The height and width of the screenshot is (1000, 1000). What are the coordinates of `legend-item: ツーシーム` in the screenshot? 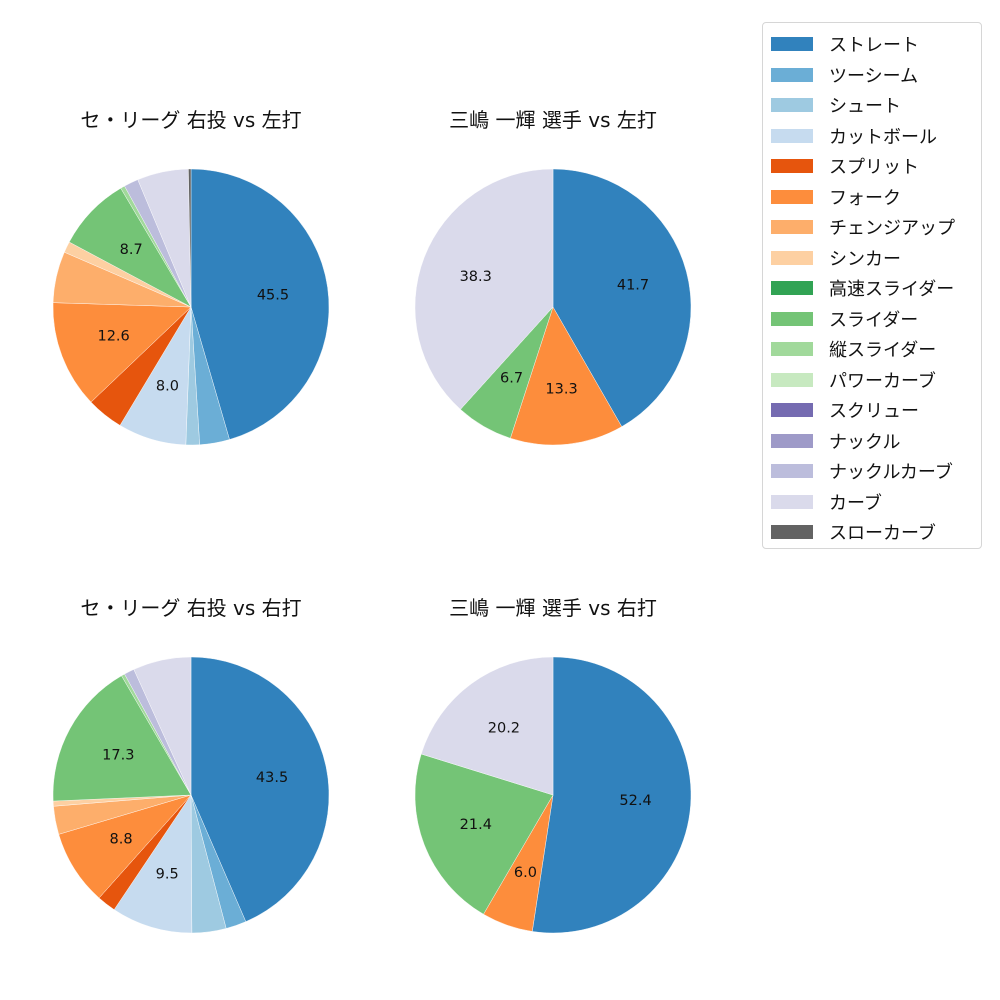 It's located at (845, 75).